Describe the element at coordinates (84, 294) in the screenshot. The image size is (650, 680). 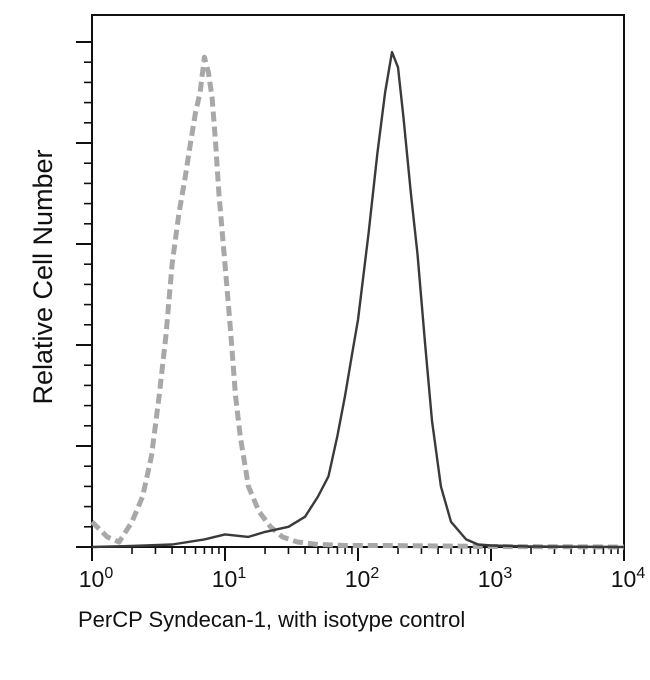
I see `y-axis-ticks` at that location.